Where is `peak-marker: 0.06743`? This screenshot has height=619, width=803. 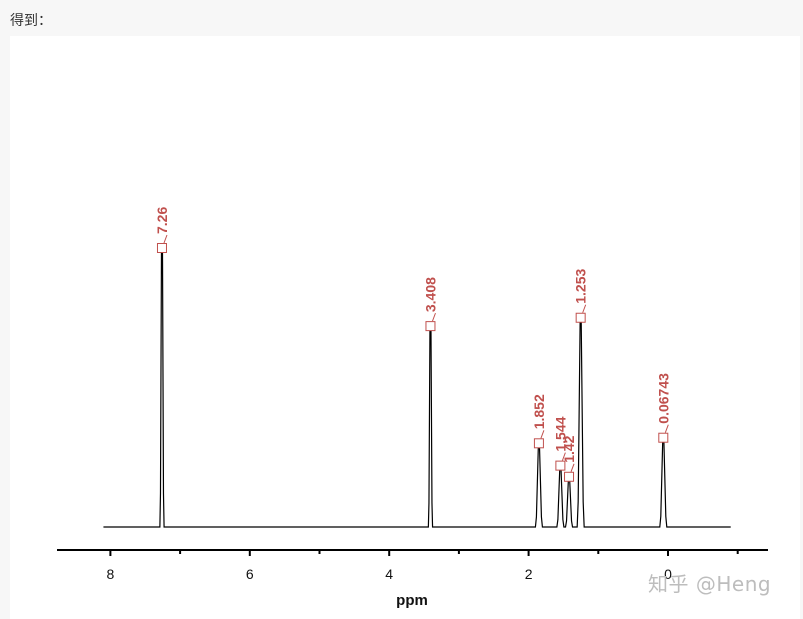 peak-marker: 0.06743 is located at coordinates (663, 408).